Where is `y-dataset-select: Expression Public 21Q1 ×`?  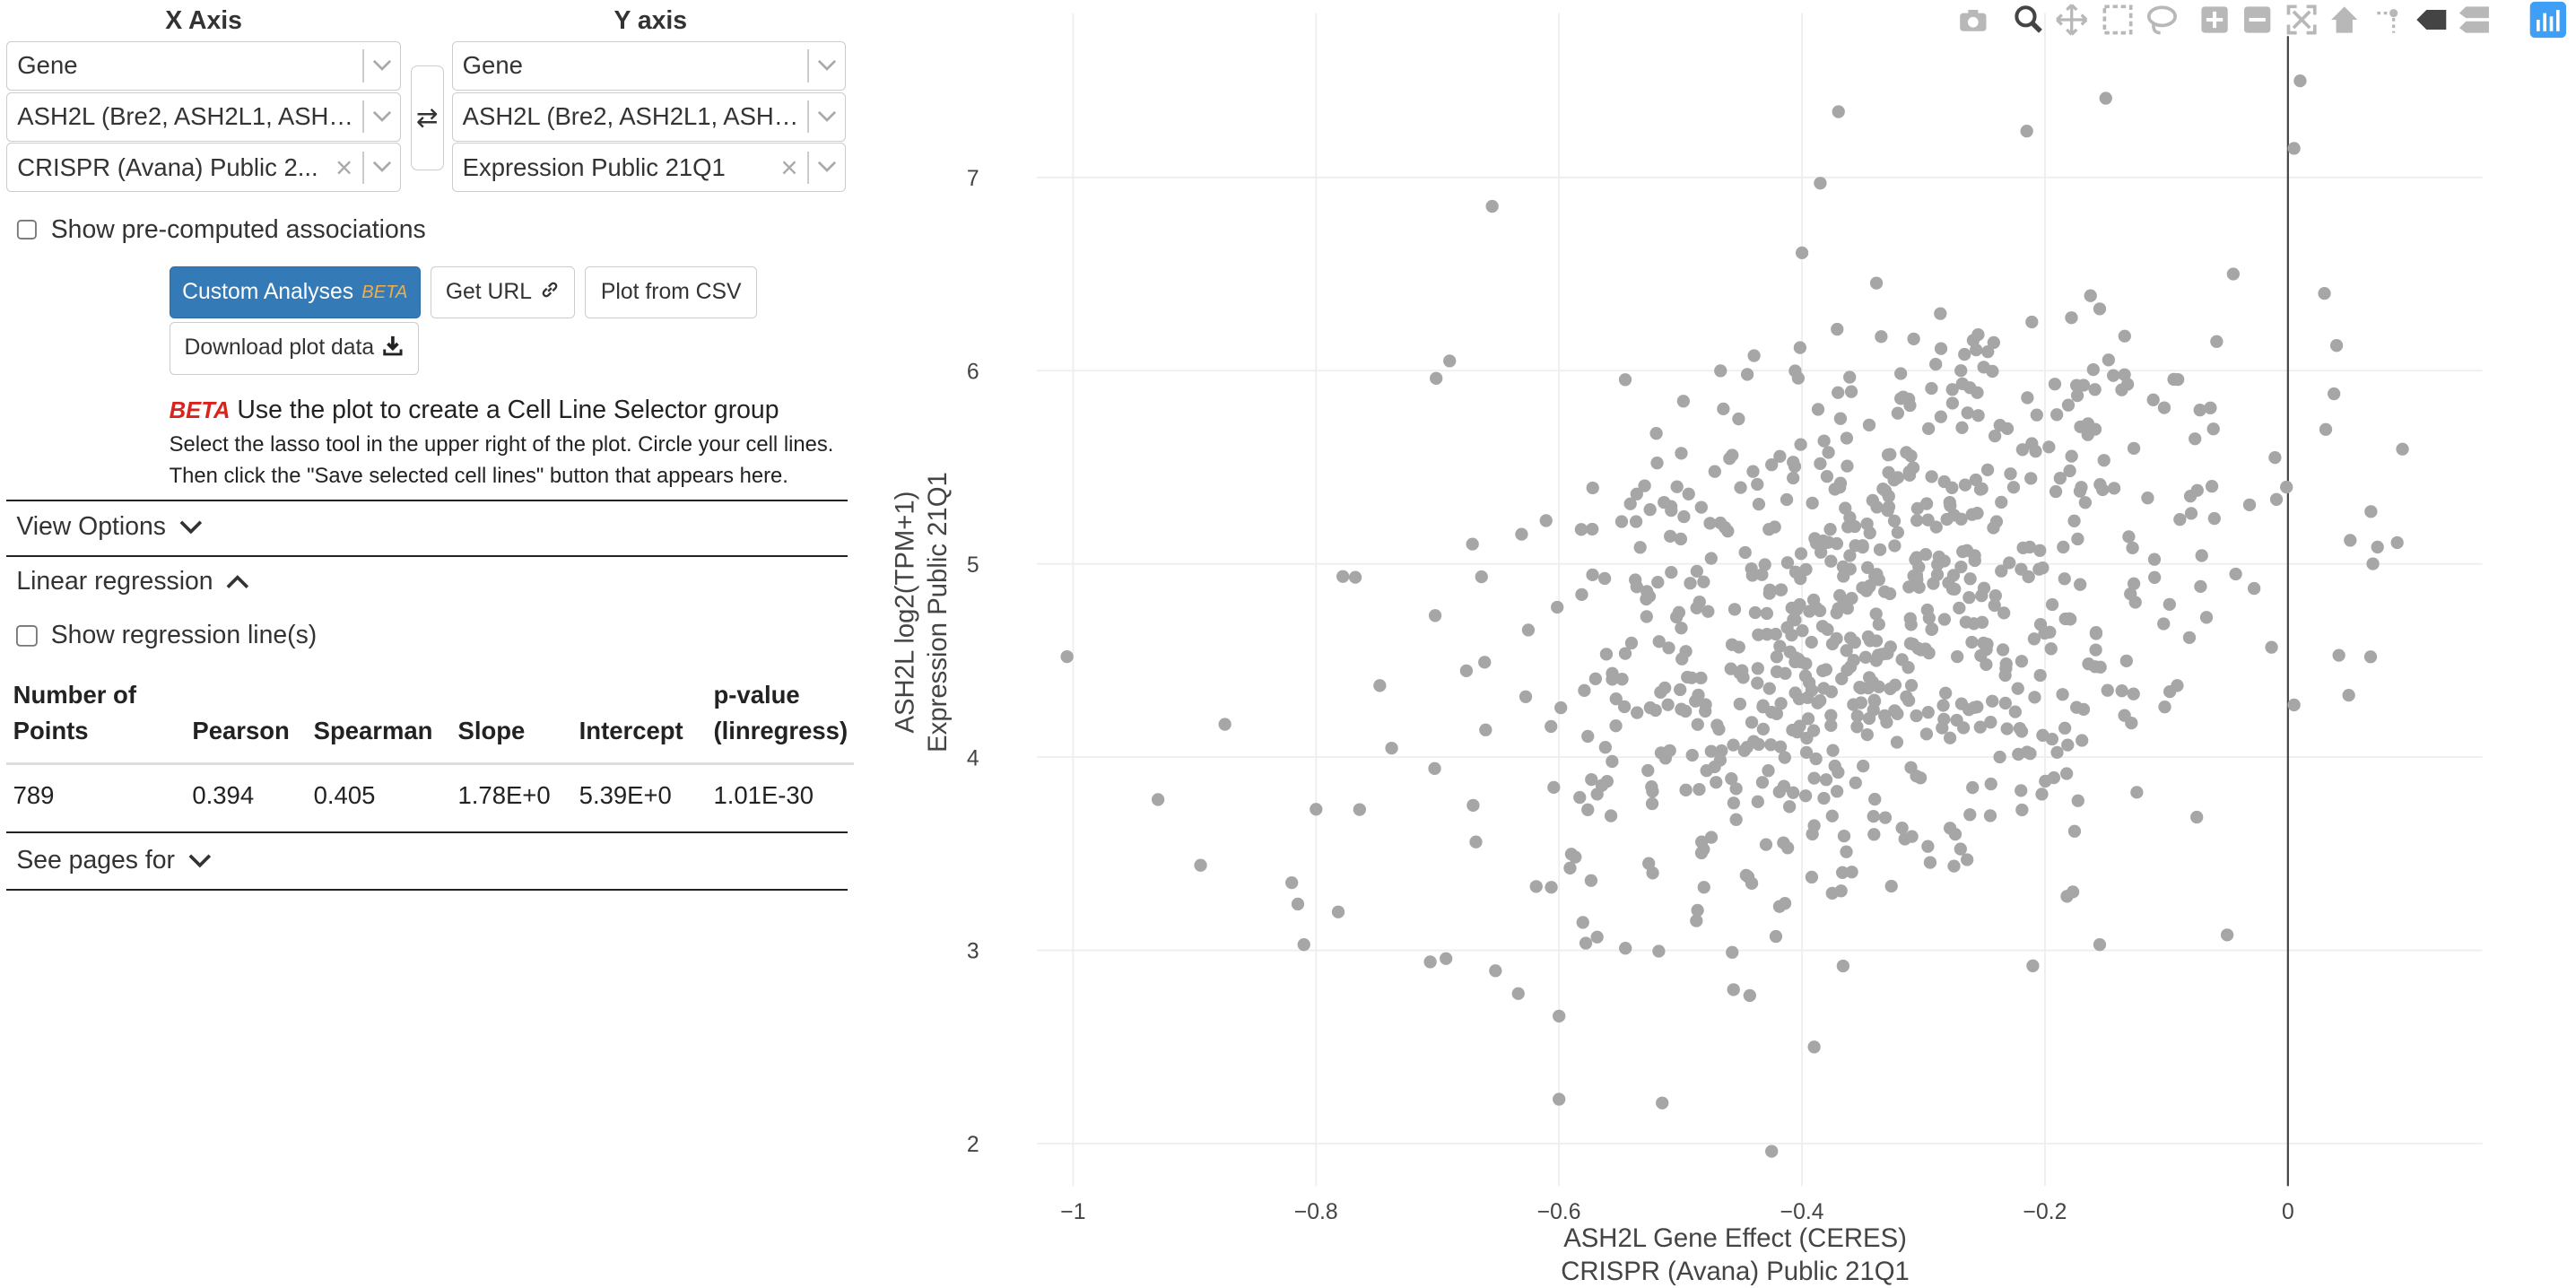 y-dataset-select: Expression Public 21Q1 × is located at coordinates (649, 168).